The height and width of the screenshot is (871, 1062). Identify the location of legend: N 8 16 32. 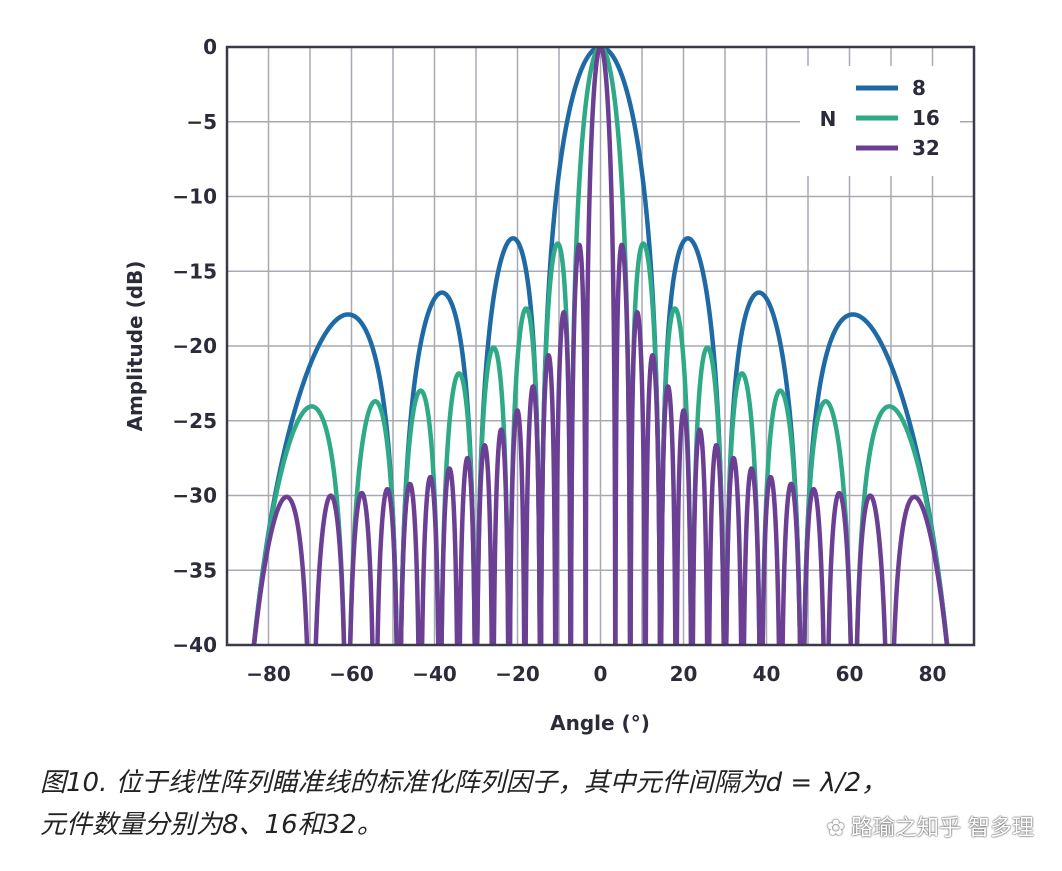
(880, 121).